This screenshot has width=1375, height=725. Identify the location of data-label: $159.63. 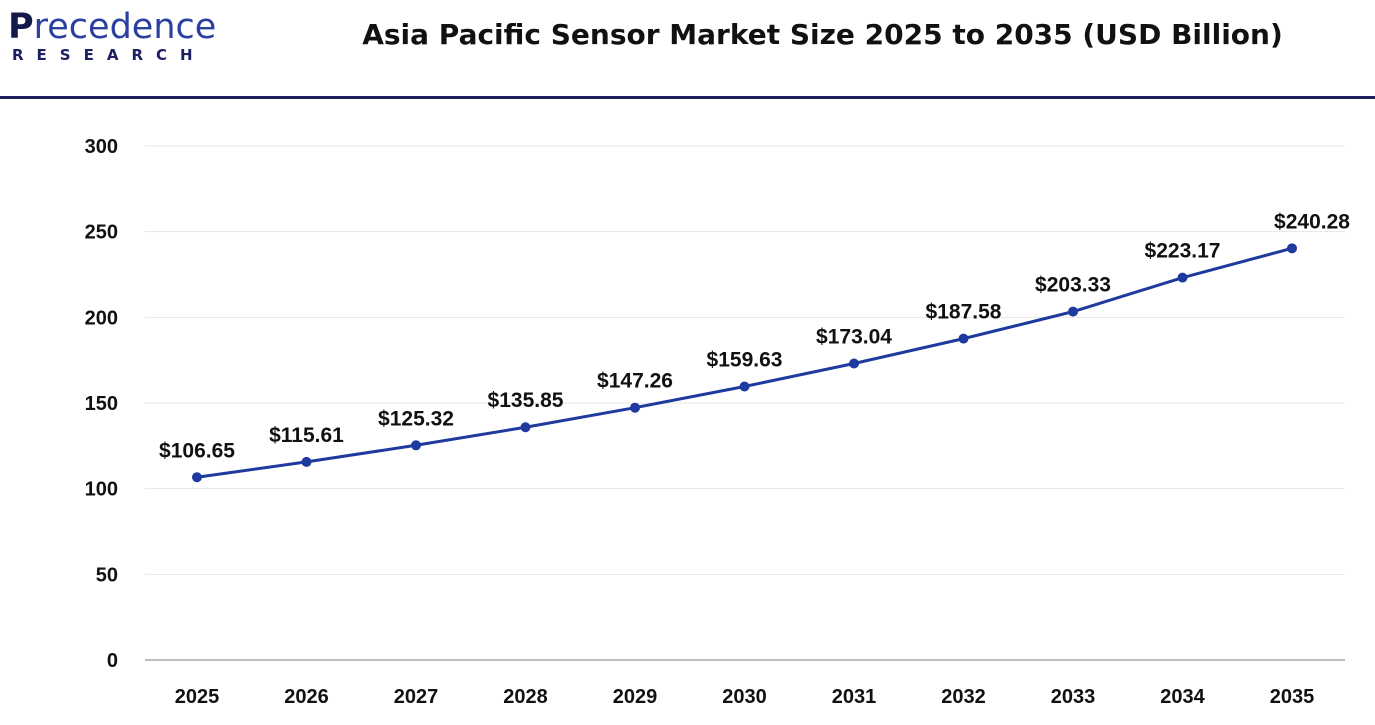
(745, 360).